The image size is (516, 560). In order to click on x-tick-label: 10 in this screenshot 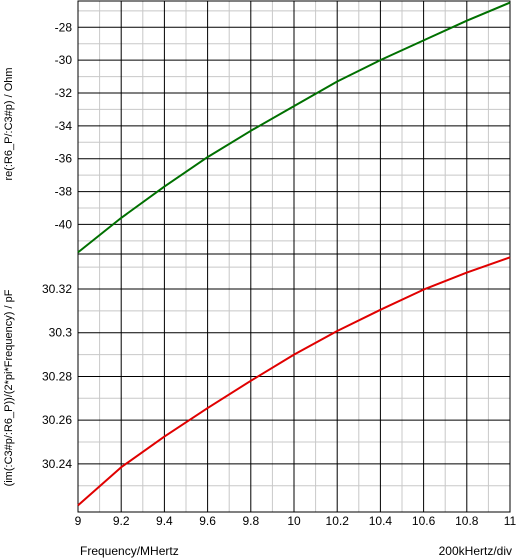, I will do `click(294, 521)`.